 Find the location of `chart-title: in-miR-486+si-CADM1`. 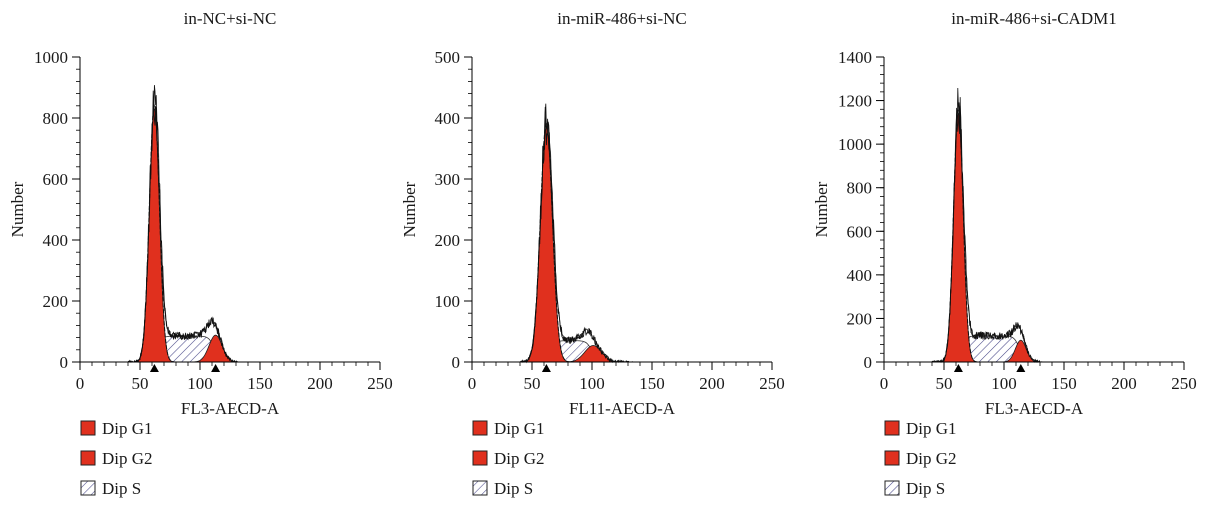

chart-title: in-miR-486+si-CADM1 is located at coordinates (1033, 18).